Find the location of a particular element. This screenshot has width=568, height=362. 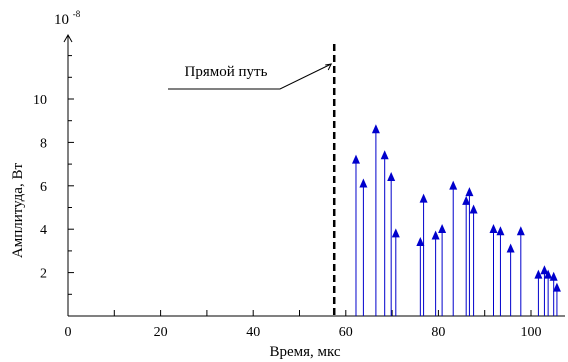

x-tick-label: 60 is located at coordinates (346, 332).